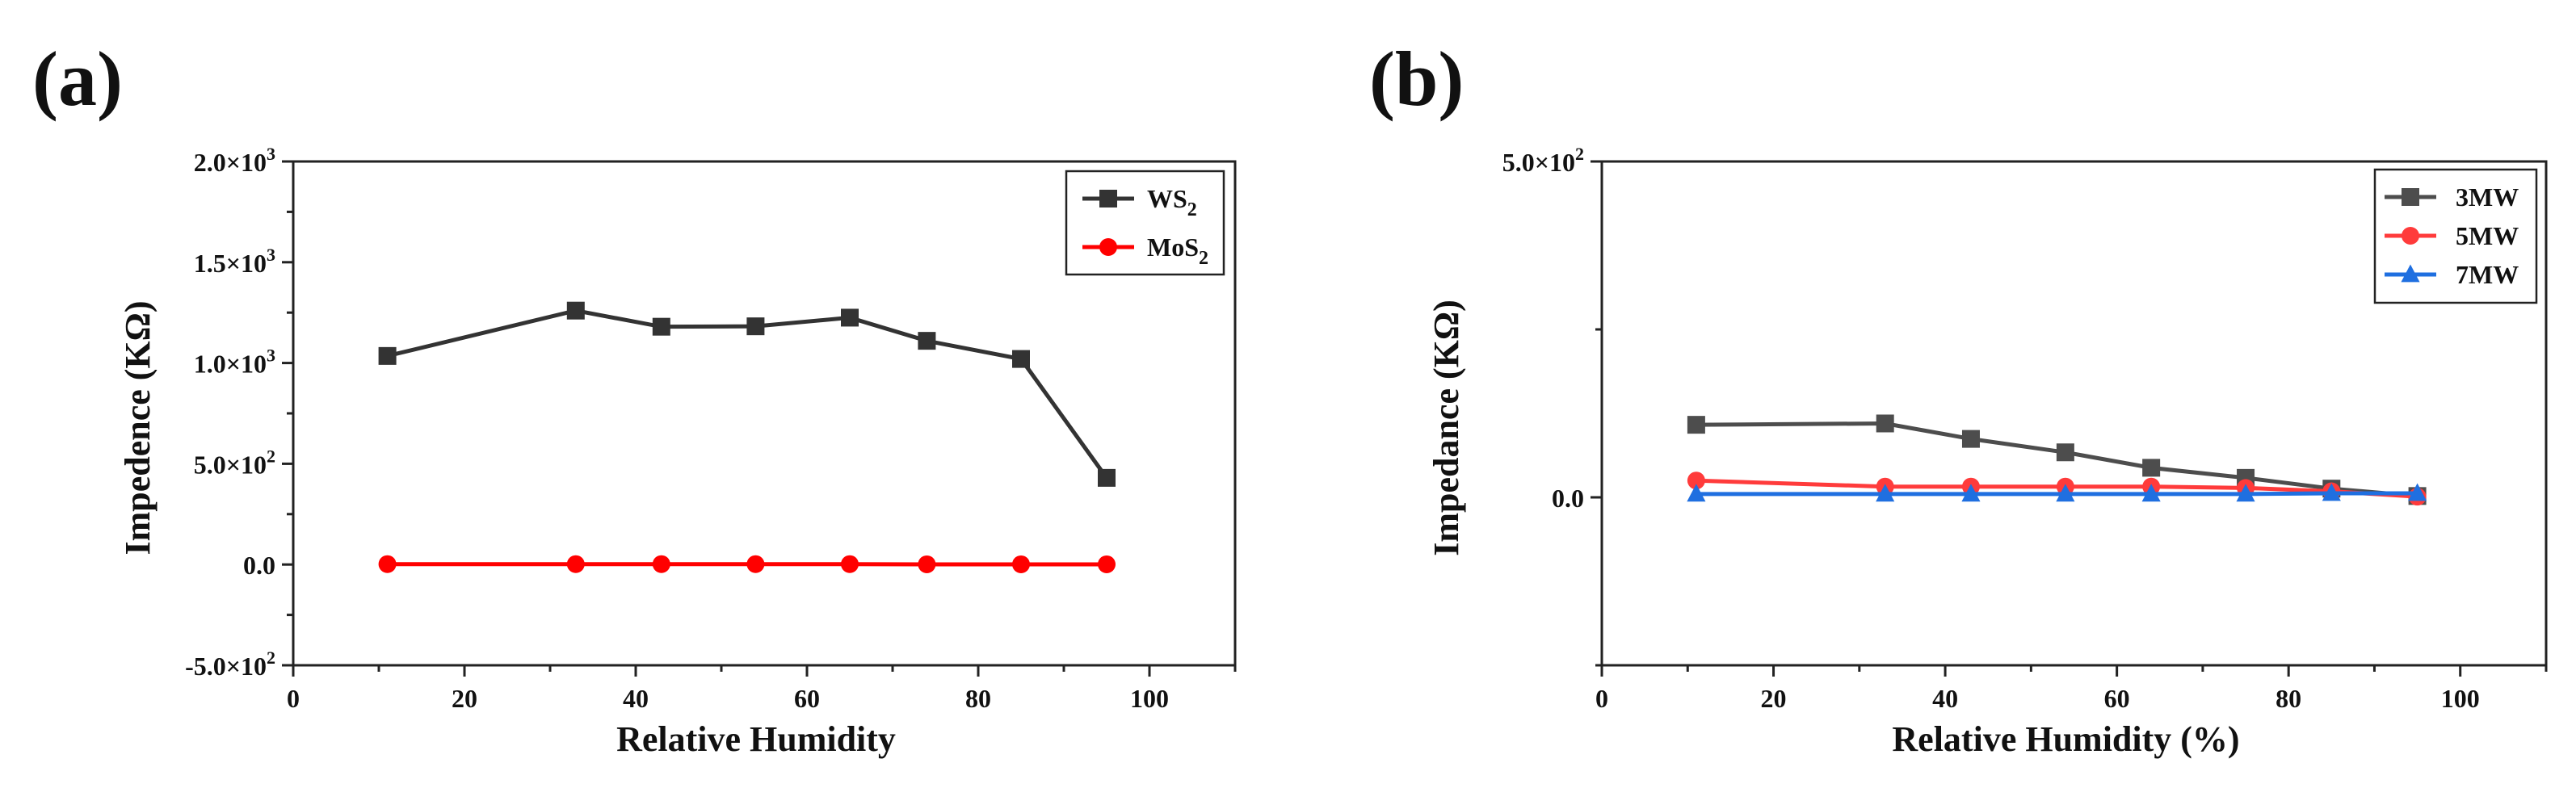 The image size is (2576, 788). What do you see at coordinates (2487, 274) in the screenshot?
I see `legend-label: 7MW` at bounding box center [2487, 274].